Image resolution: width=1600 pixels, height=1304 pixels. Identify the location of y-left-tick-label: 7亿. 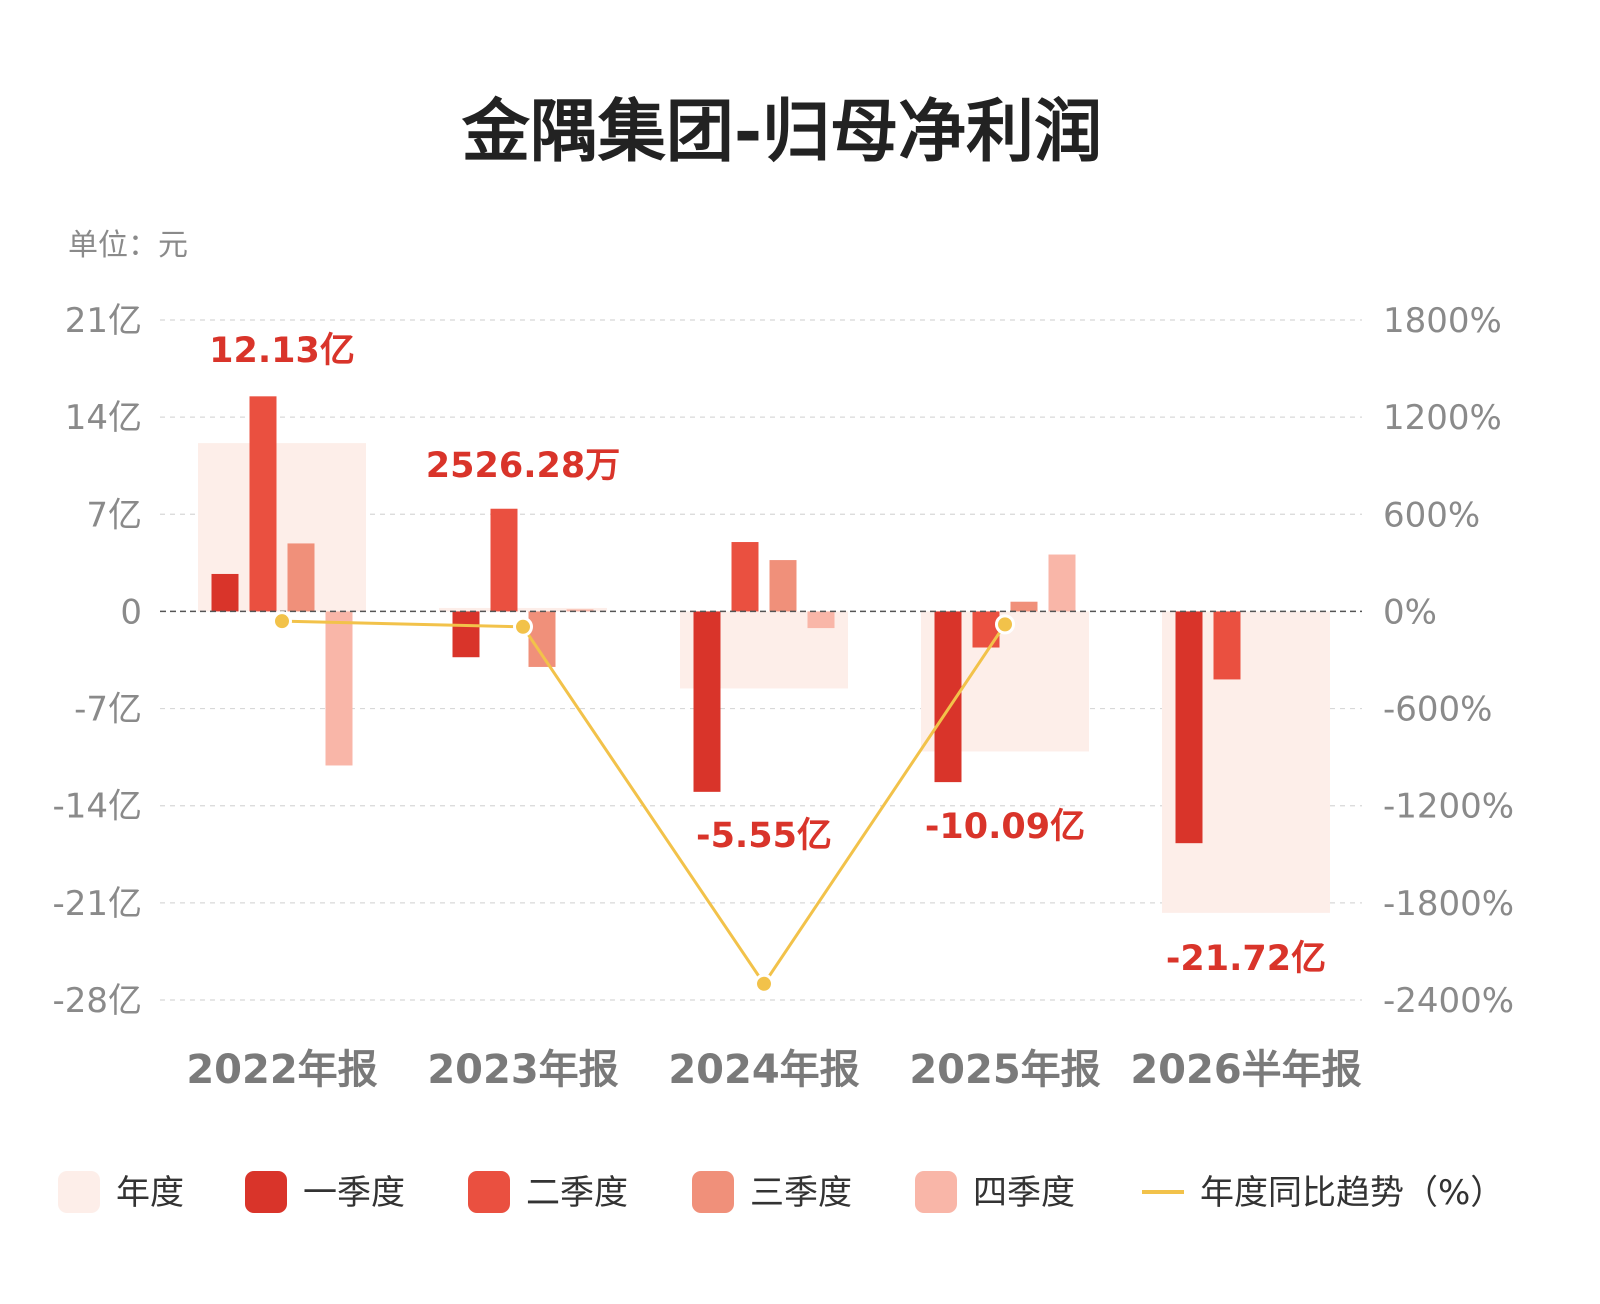
(114, 515).